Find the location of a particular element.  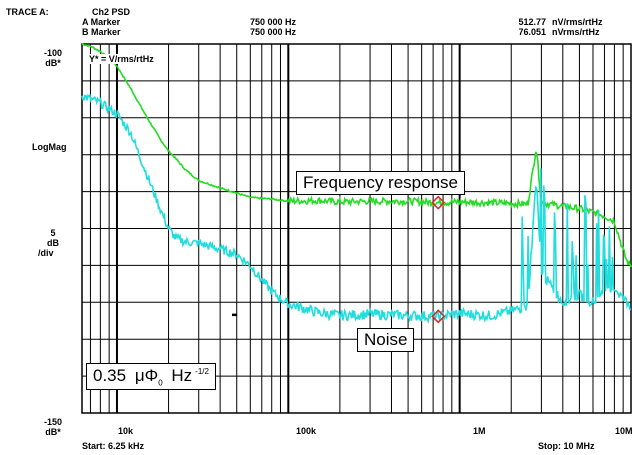

trace-label: TRACE A: is located at coordinates (27, 12).